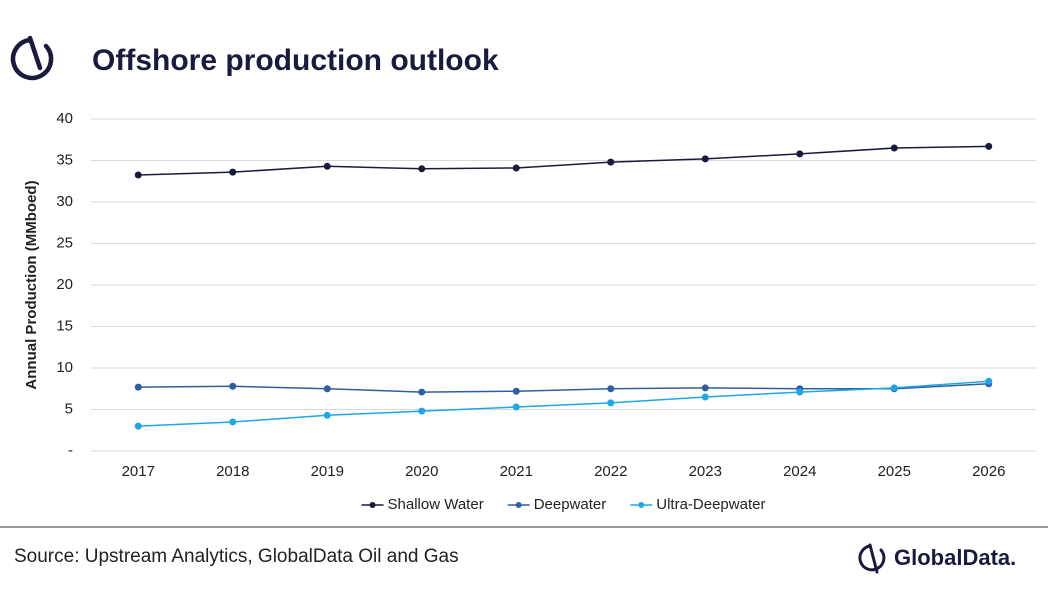  What do you see at coordinates (988, 471) in the screenshot?
I see `x-tick-label: 2026` at bounding box center [988, 471].